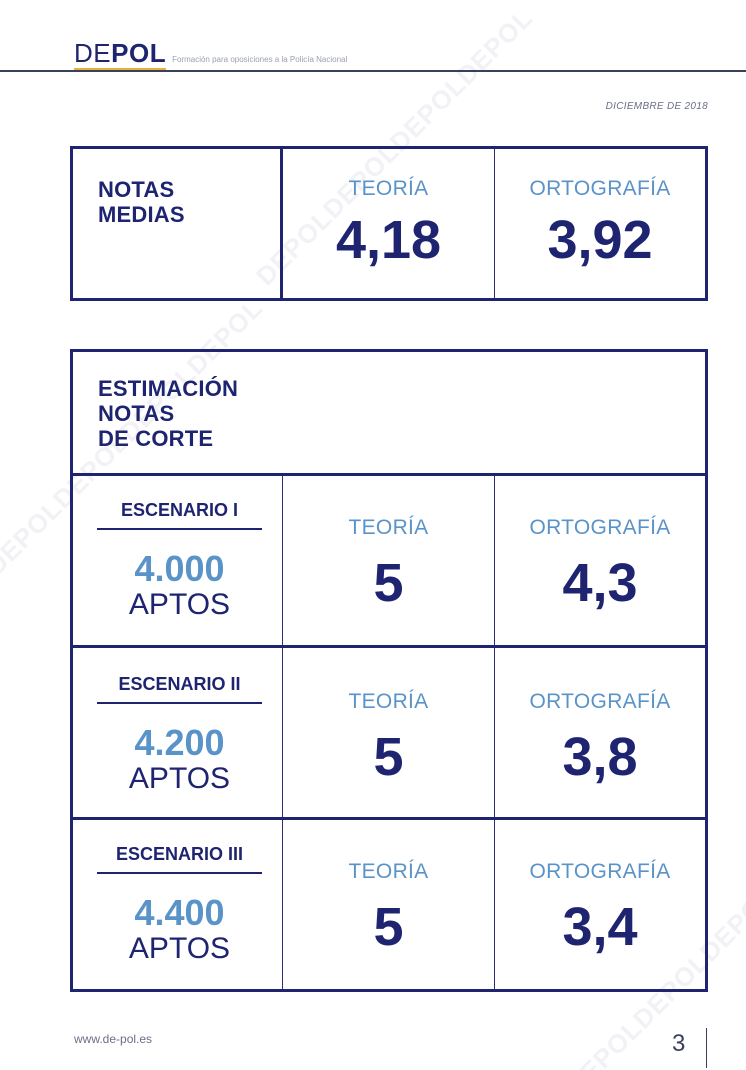 The image size is (746, 1070). Describe the element at coordinates (179, 854) in the screenshot. I see `scenario-name: ESCENARIO III` at that location.